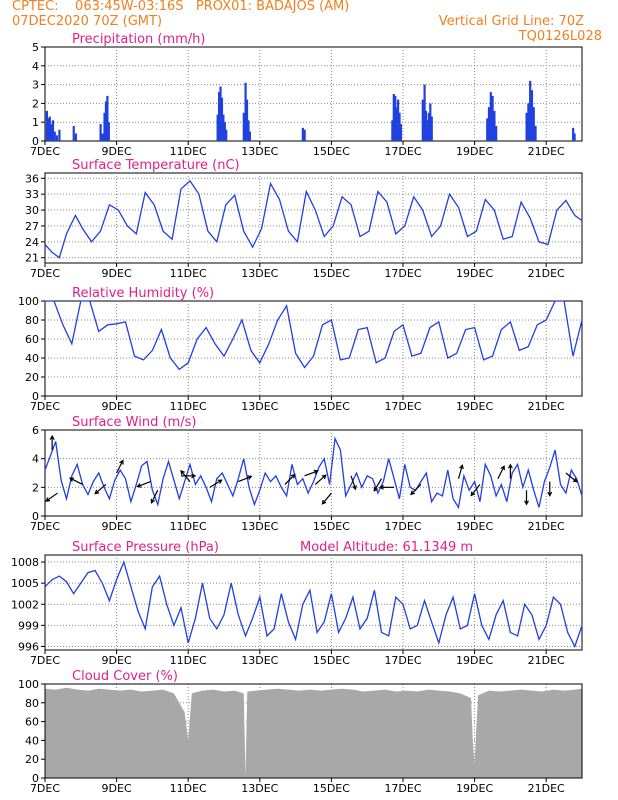  Describe the element at coordinates (28, 301) in the screenshot. I see `y-tick-label: 100` at that location.